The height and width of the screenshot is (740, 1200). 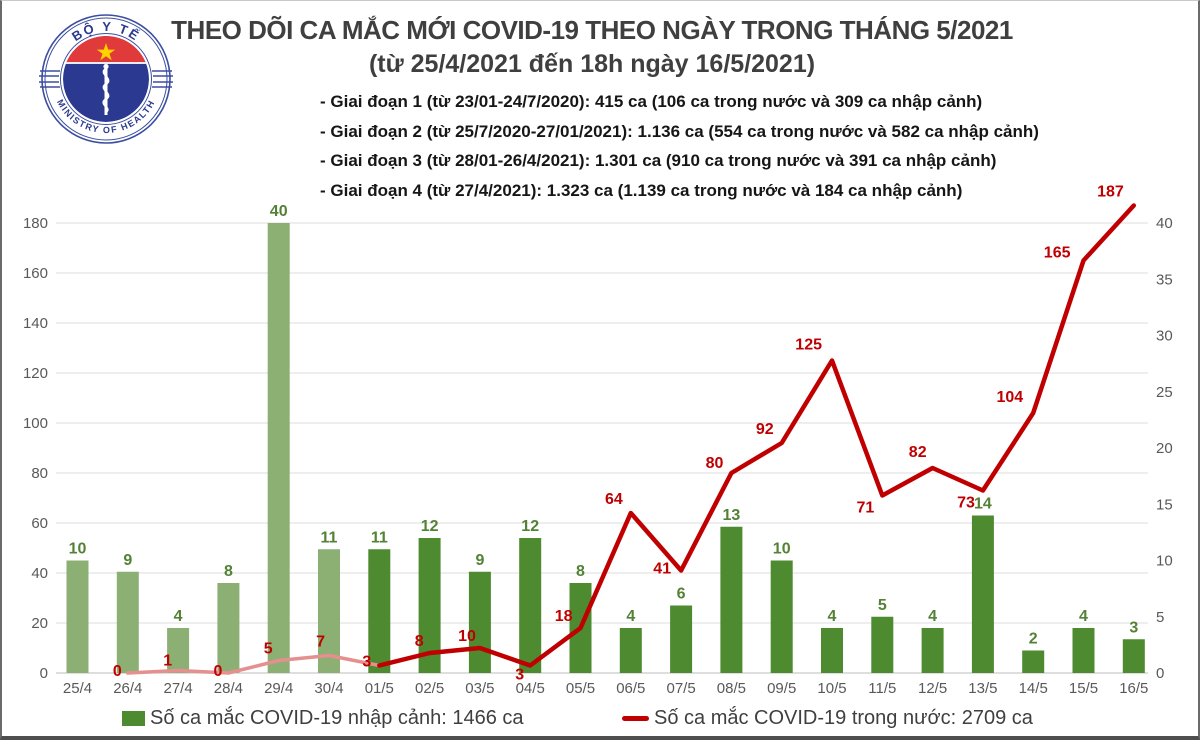 I want to click on left-axis-tick: 60, so click(x=39, y=523).